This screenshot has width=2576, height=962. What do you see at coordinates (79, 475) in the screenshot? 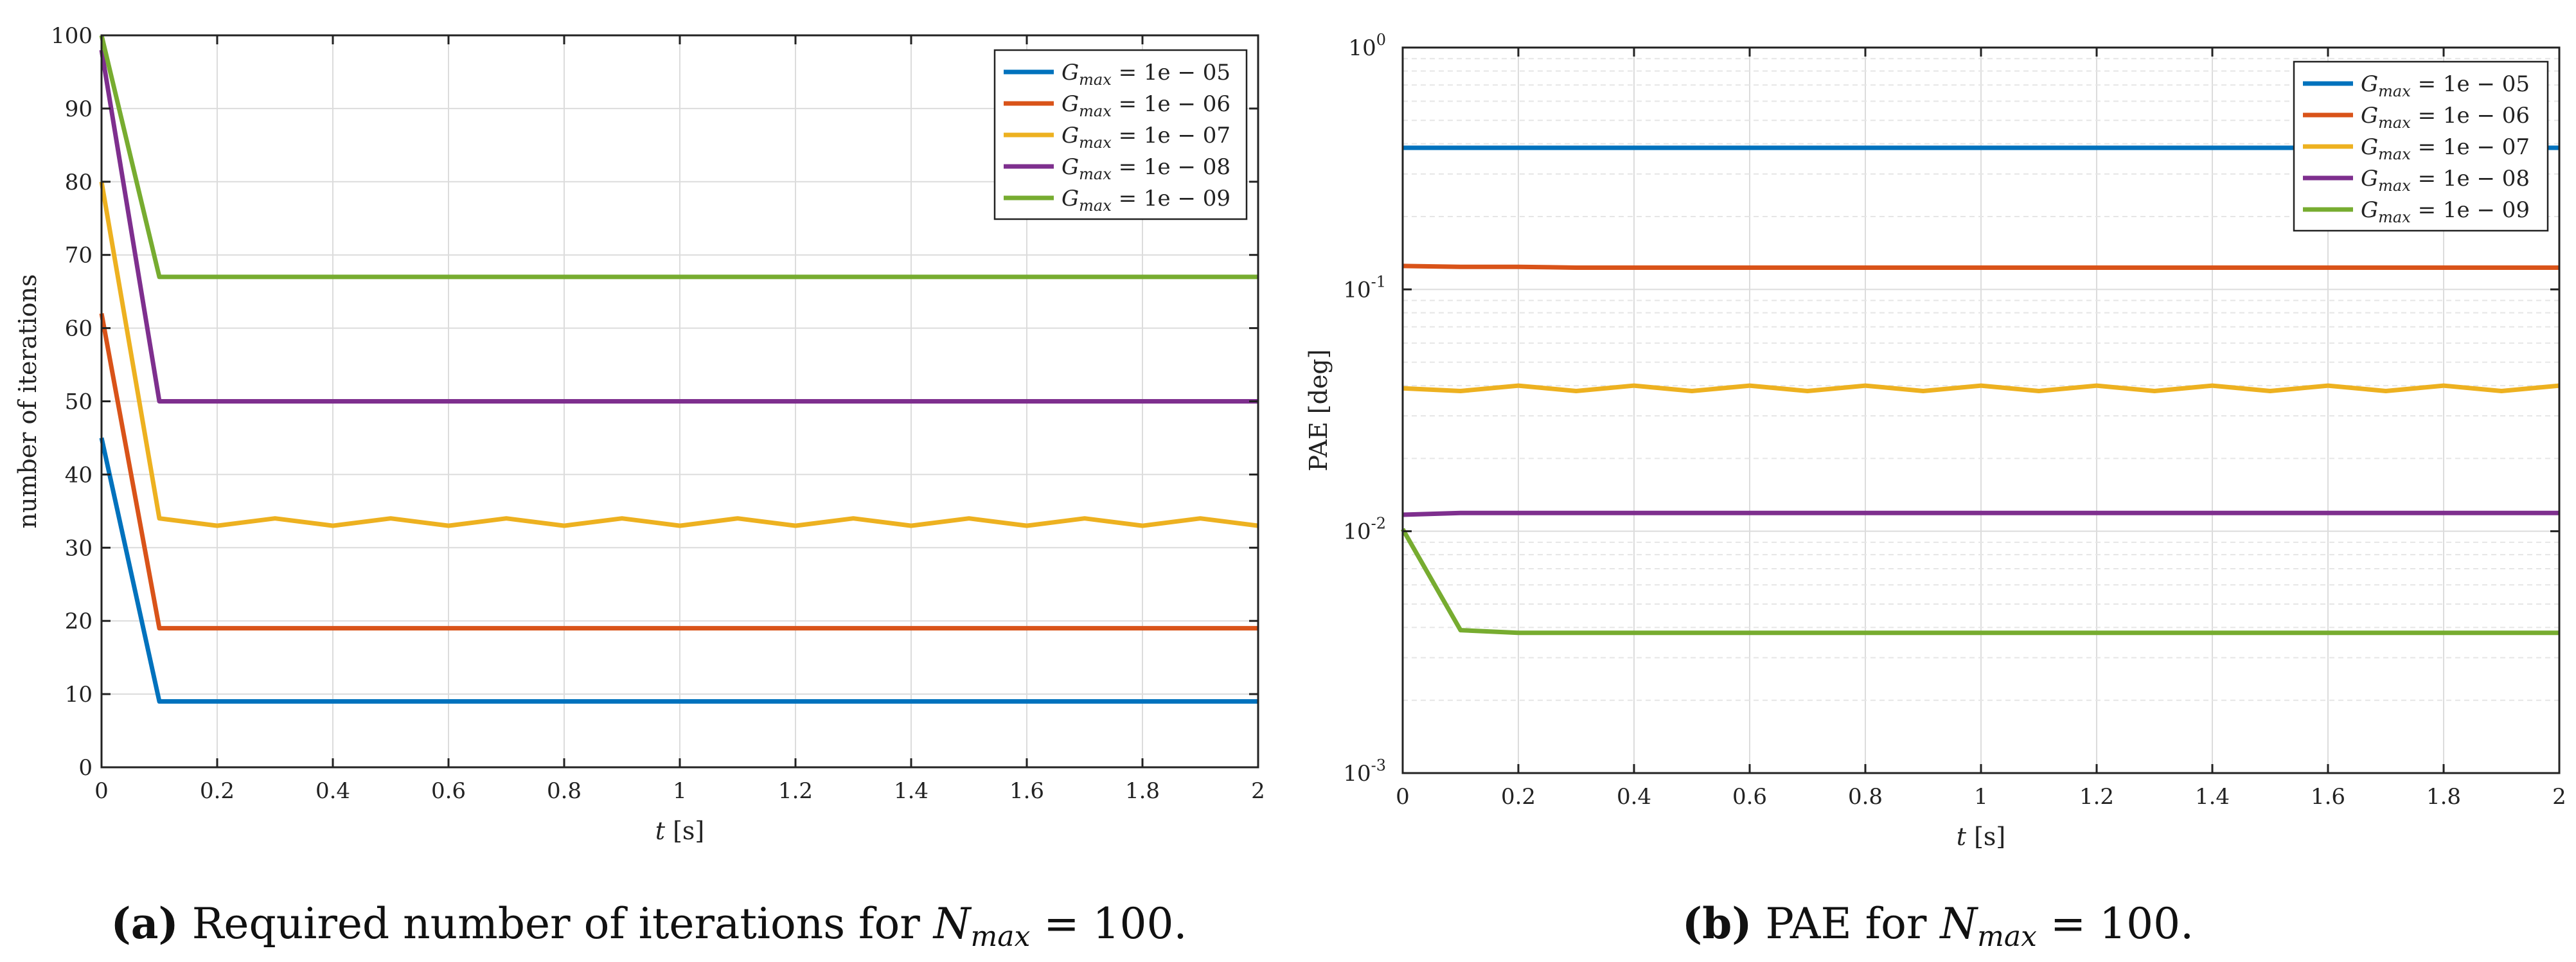
I see `y-tick-label: 40` at bounding box center [79, 475].